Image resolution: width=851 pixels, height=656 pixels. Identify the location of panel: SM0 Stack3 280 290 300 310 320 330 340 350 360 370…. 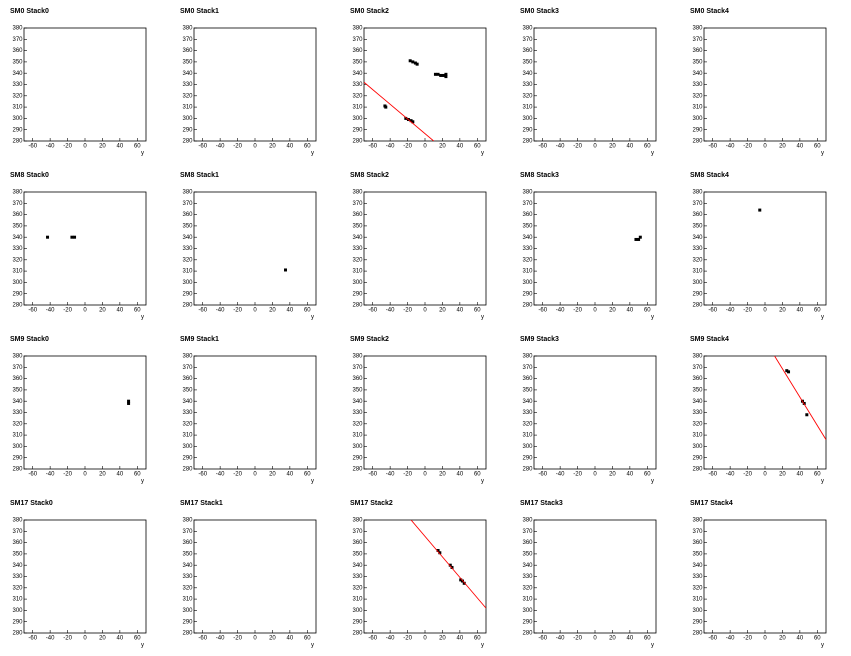
(588, 82).